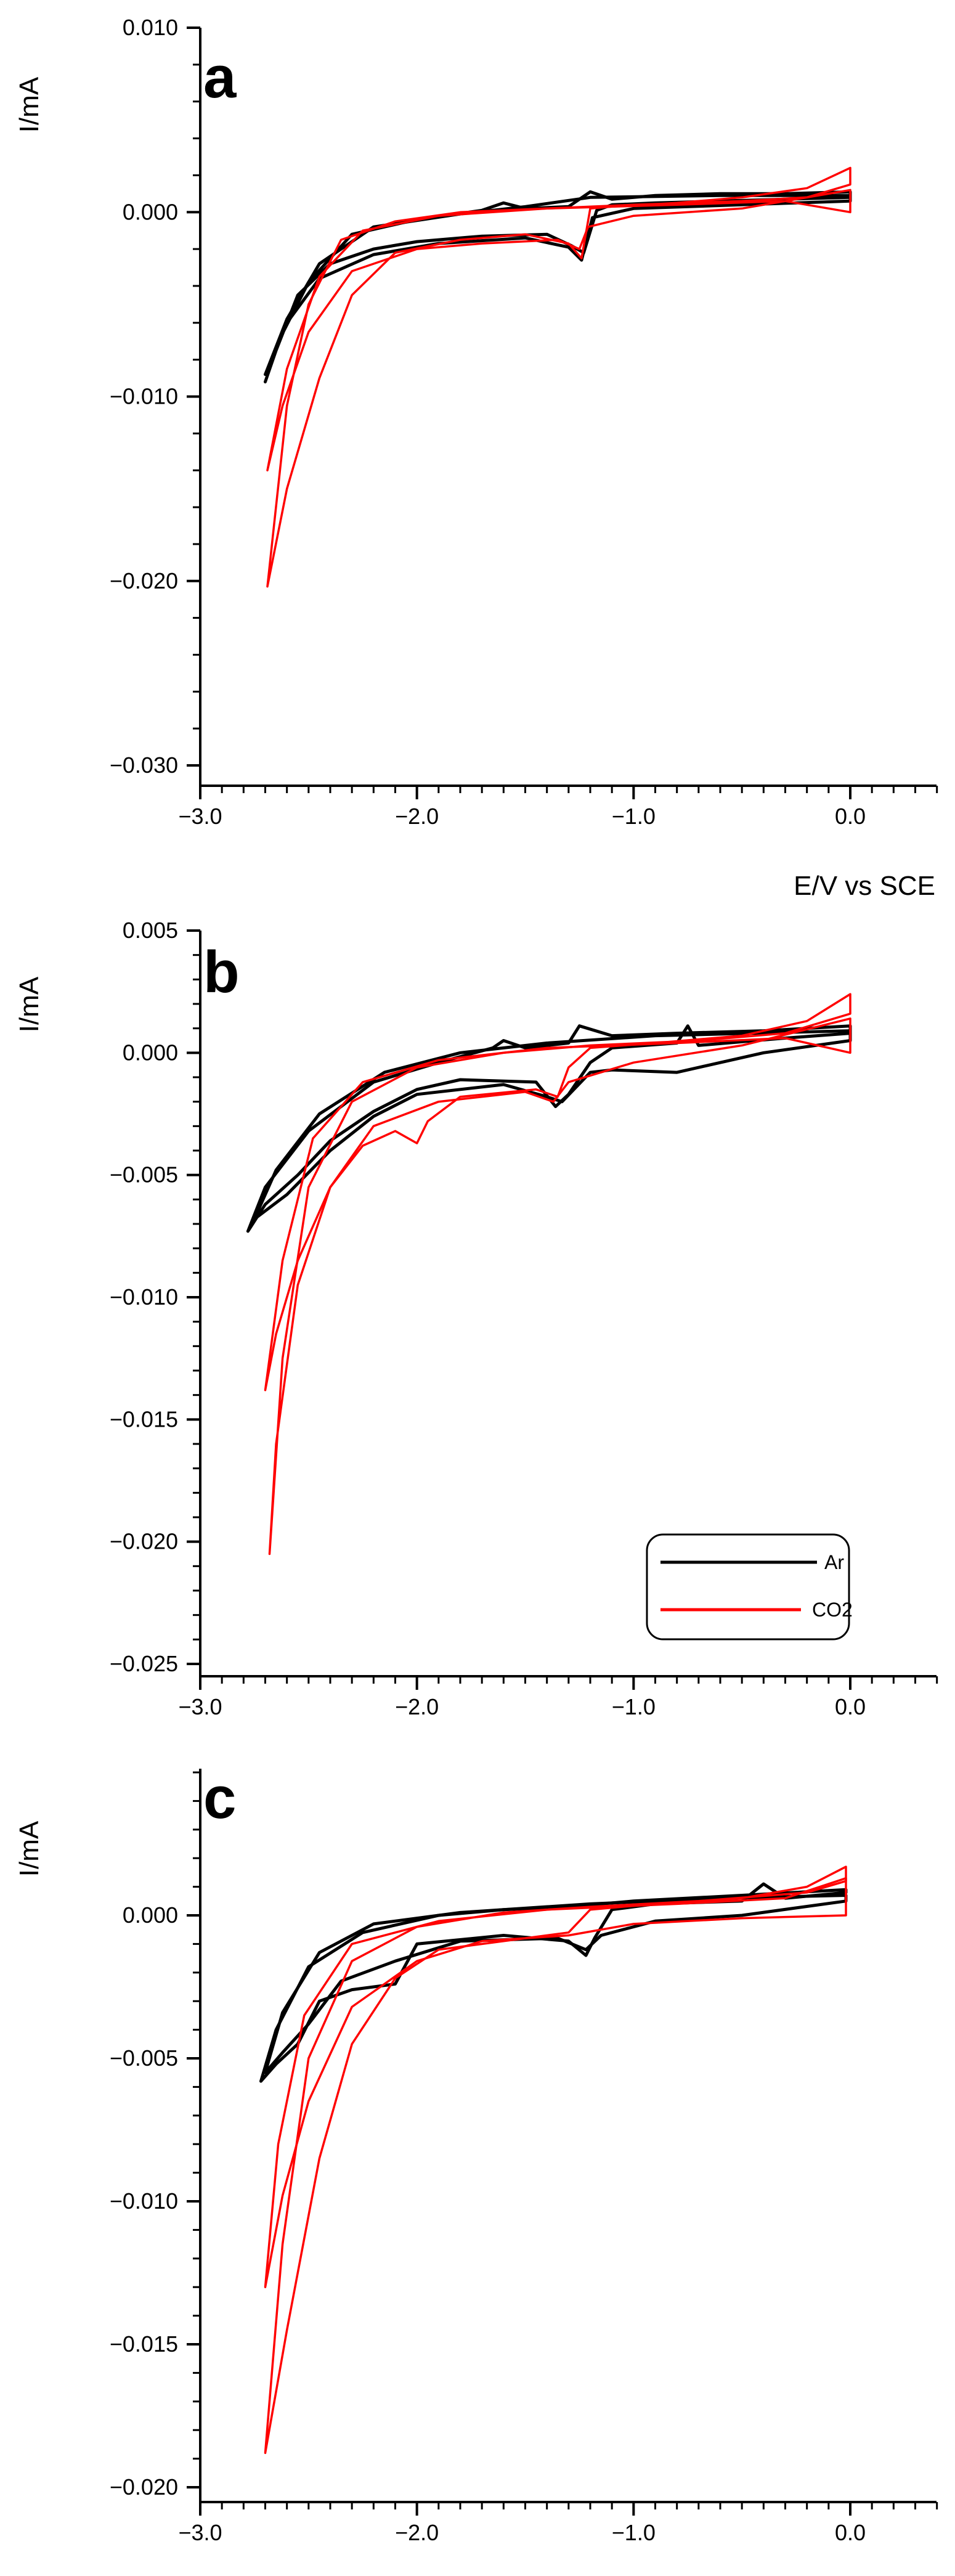  I want to click on legend-box, so click(748, 1587).